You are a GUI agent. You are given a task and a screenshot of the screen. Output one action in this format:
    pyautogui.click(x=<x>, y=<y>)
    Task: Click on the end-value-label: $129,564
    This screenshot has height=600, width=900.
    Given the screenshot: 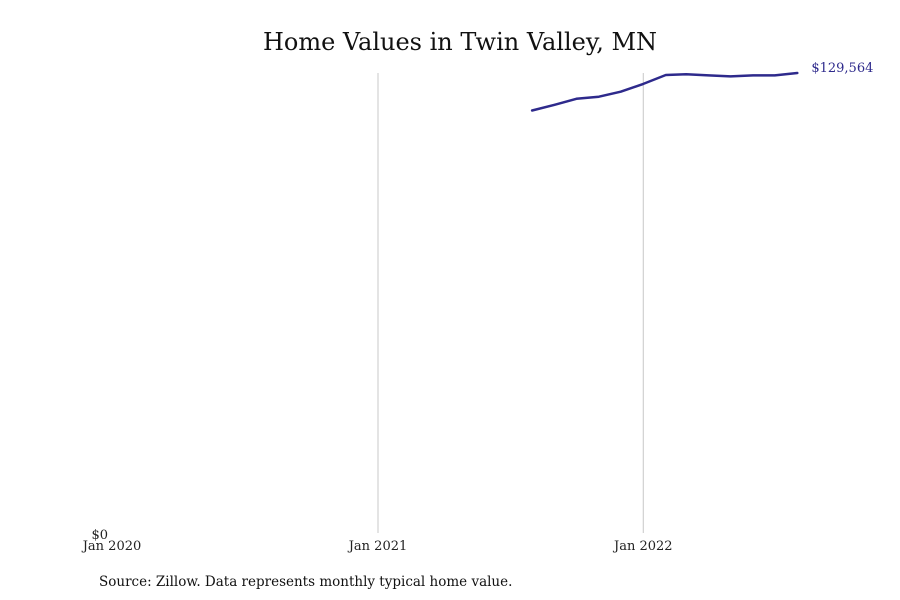 What is the action you would take?
    pyautogui.click(x=842, y=68)
    